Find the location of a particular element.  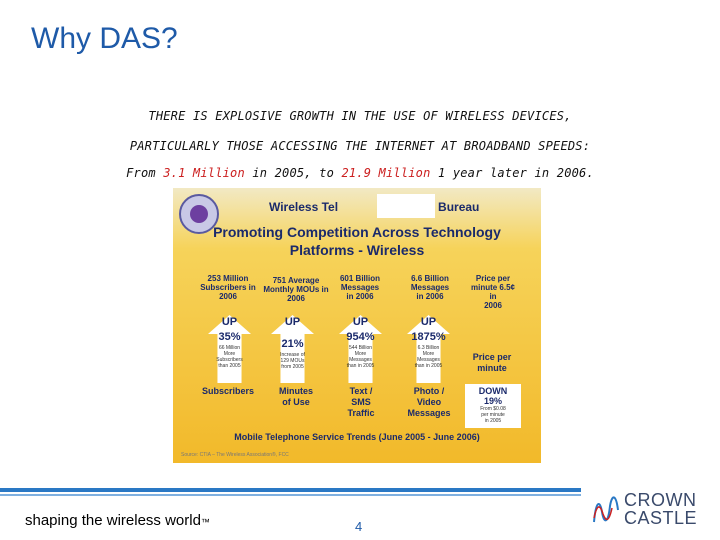

up-label-mous: UP is located at coordinates (292, 322).